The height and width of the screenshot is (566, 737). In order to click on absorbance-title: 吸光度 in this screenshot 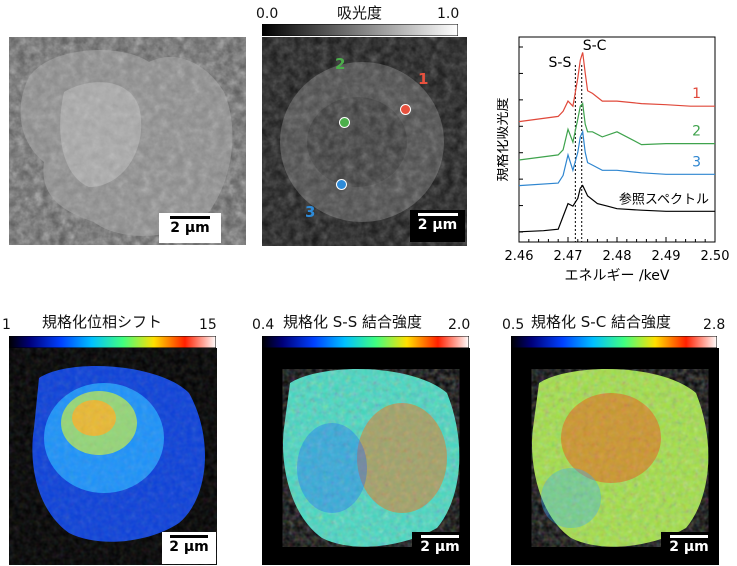, I will do `click(360, 13)`.